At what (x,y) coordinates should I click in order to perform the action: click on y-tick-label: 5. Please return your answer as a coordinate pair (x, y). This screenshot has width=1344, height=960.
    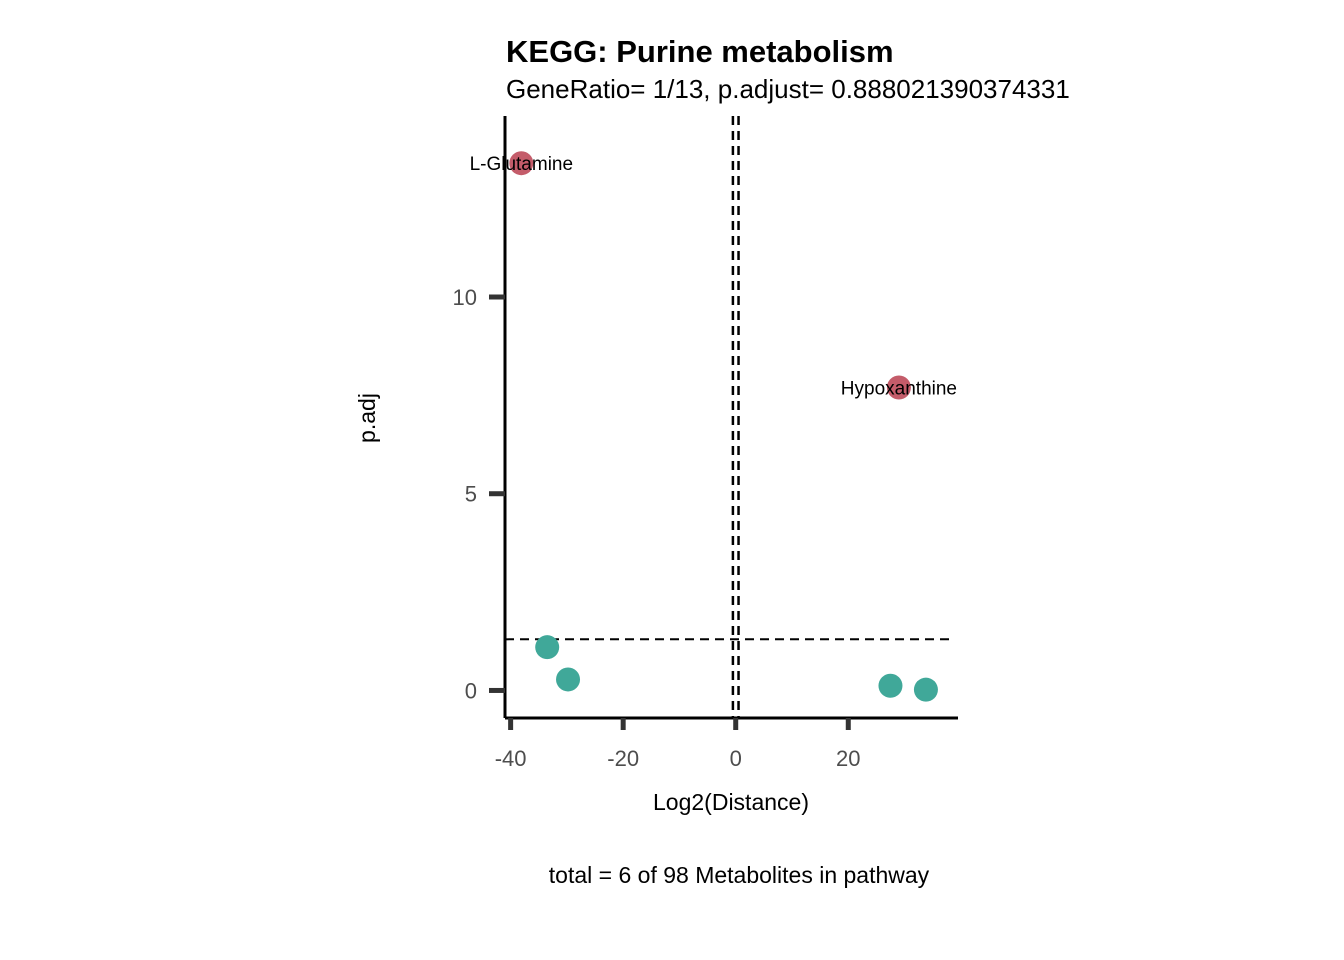
    Looking at the image, I should click on (471, 494).